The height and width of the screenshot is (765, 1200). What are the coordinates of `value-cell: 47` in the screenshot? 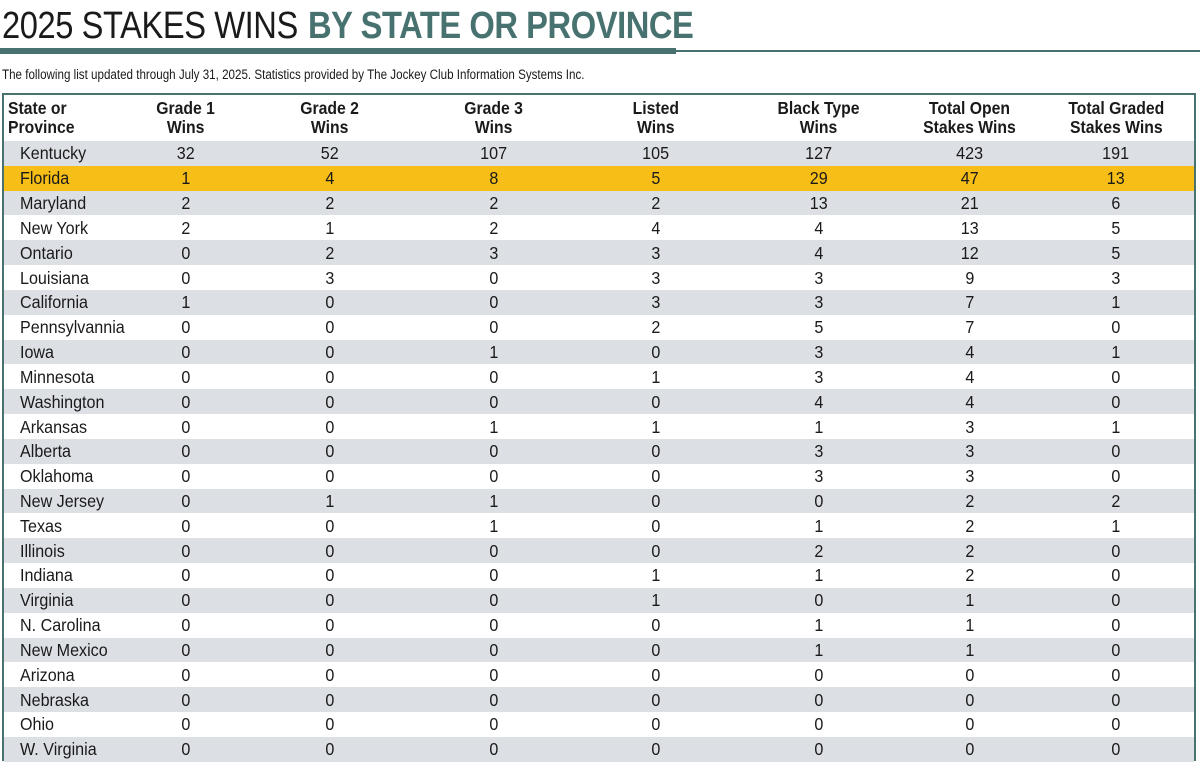 It's located at (969, 178).